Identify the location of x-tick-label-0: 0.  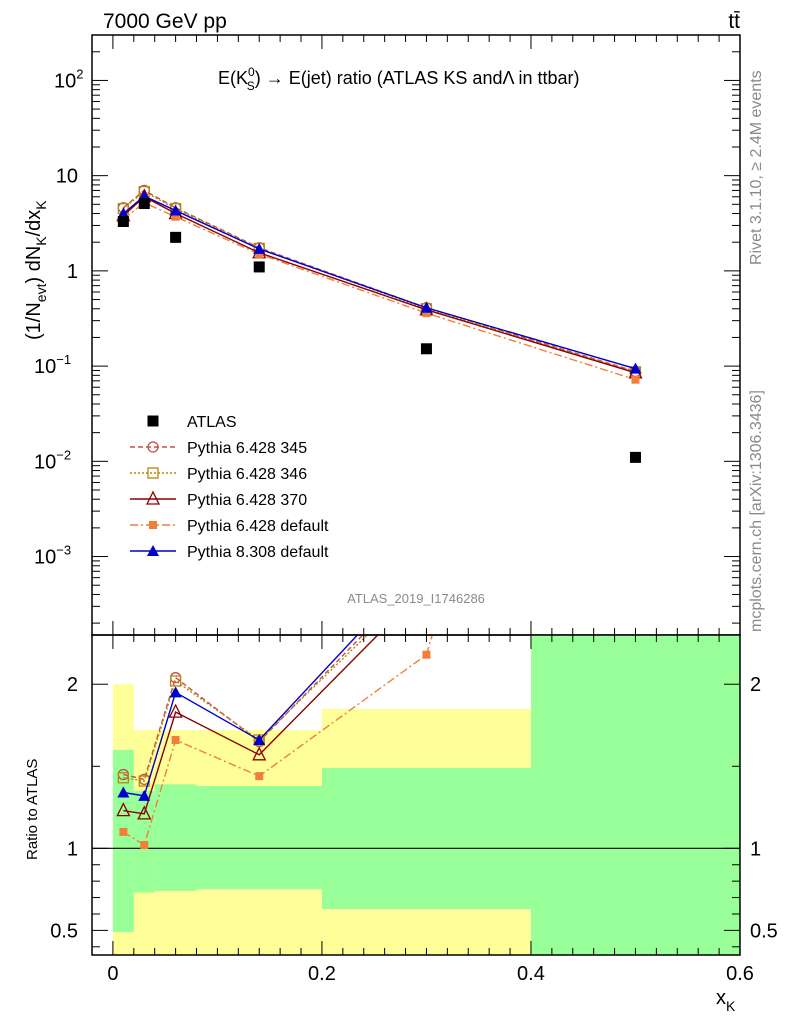
(112, 974).